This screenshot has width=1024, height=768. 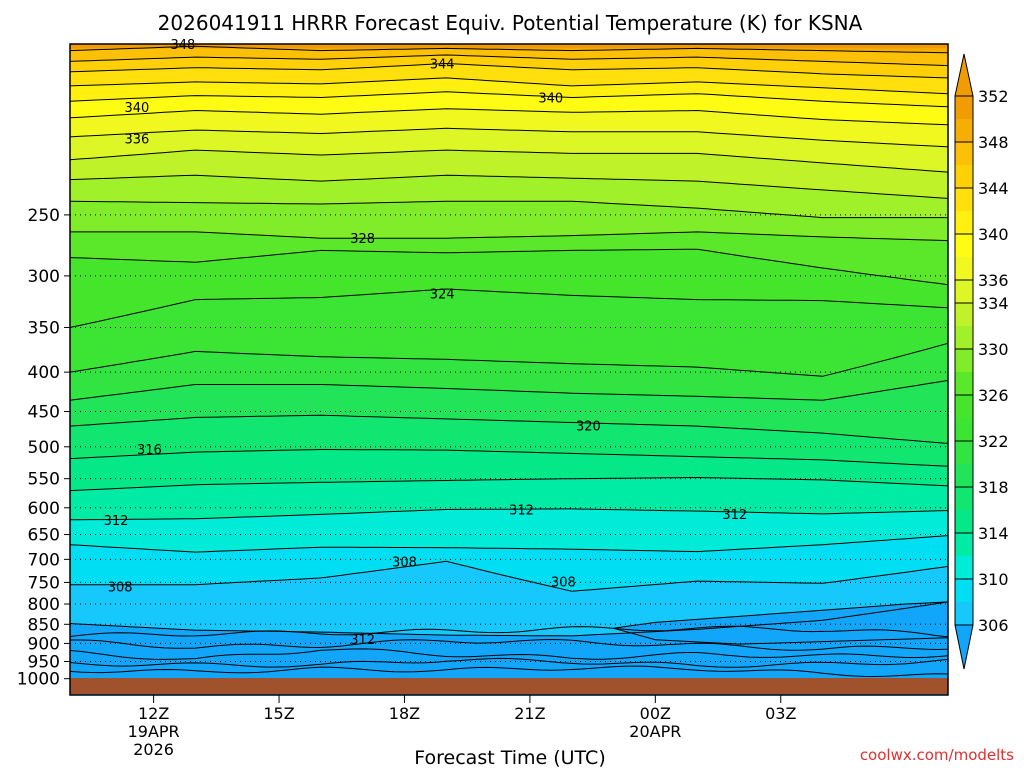 What do you see at coordinates (442, 294) in the screenshot?
I see `contour-label-324: 324` at bounding box center [442, 294].